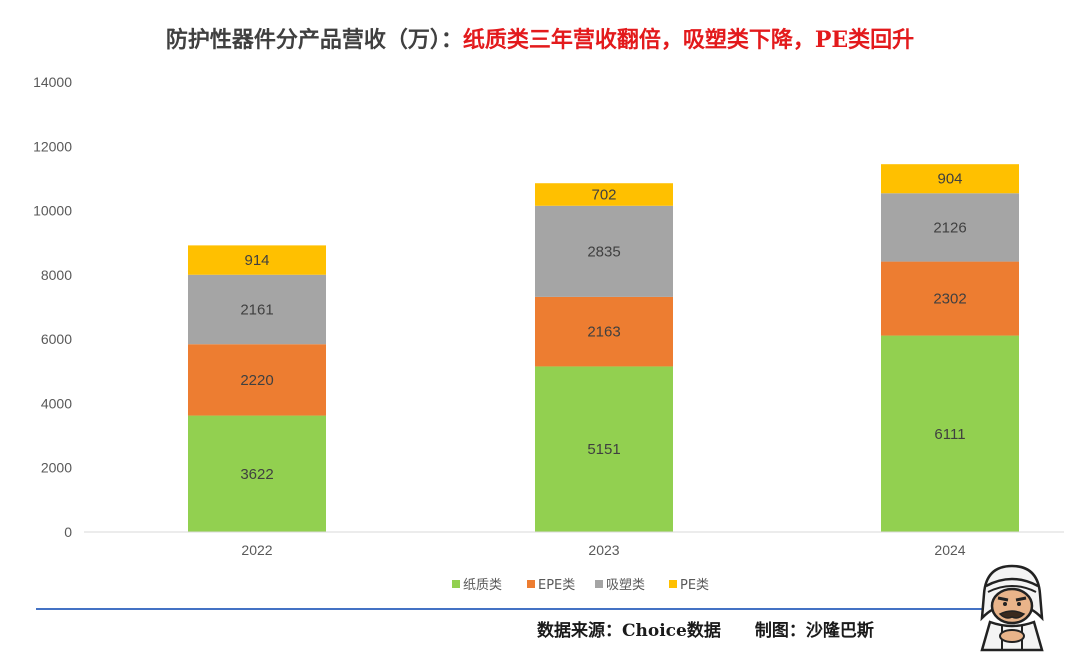  I want to click on x-tick-label: 2024, so click(949, 550).